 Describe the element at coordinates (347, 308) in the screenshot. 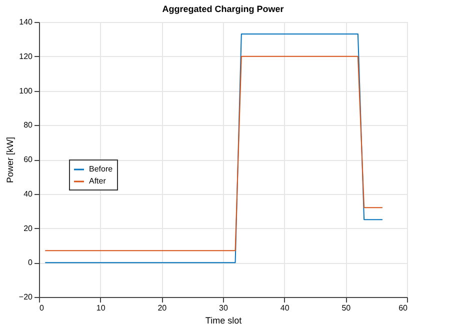

I see `x-tick-label: 50` at that location.